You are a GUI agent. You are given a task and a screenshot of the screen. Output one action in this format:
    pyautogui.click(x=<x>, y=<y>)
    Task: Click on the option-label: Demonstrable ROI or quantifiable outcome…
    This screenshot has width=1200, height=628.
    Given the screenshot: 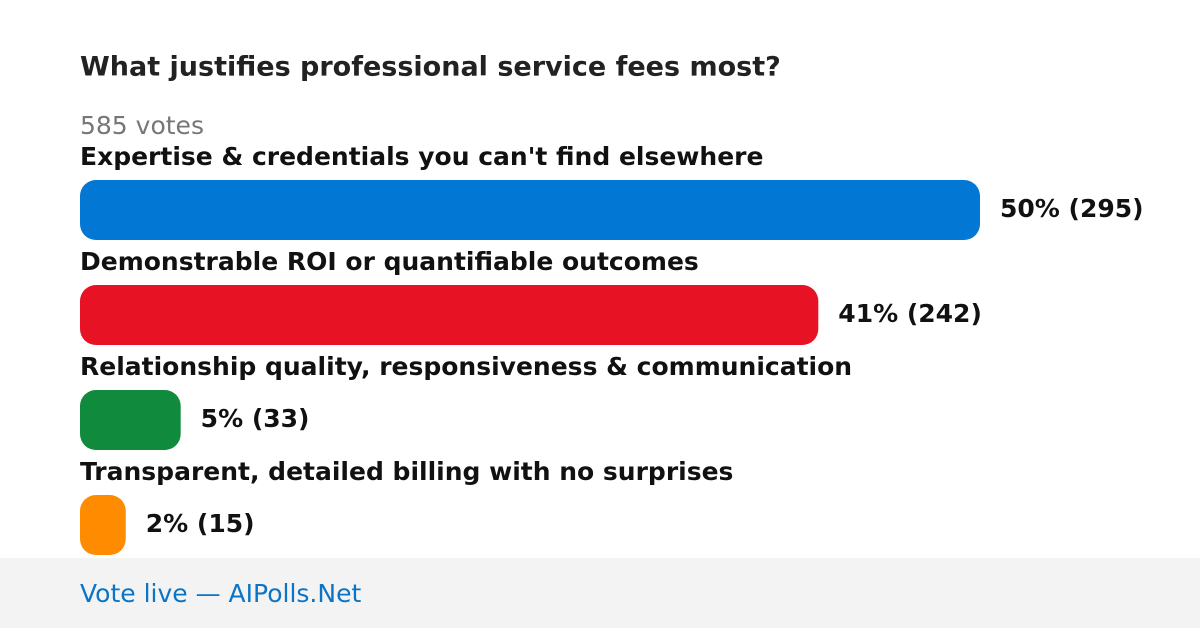 What is the action you would take?
    pyautogui.click(x=389, y=261)
    